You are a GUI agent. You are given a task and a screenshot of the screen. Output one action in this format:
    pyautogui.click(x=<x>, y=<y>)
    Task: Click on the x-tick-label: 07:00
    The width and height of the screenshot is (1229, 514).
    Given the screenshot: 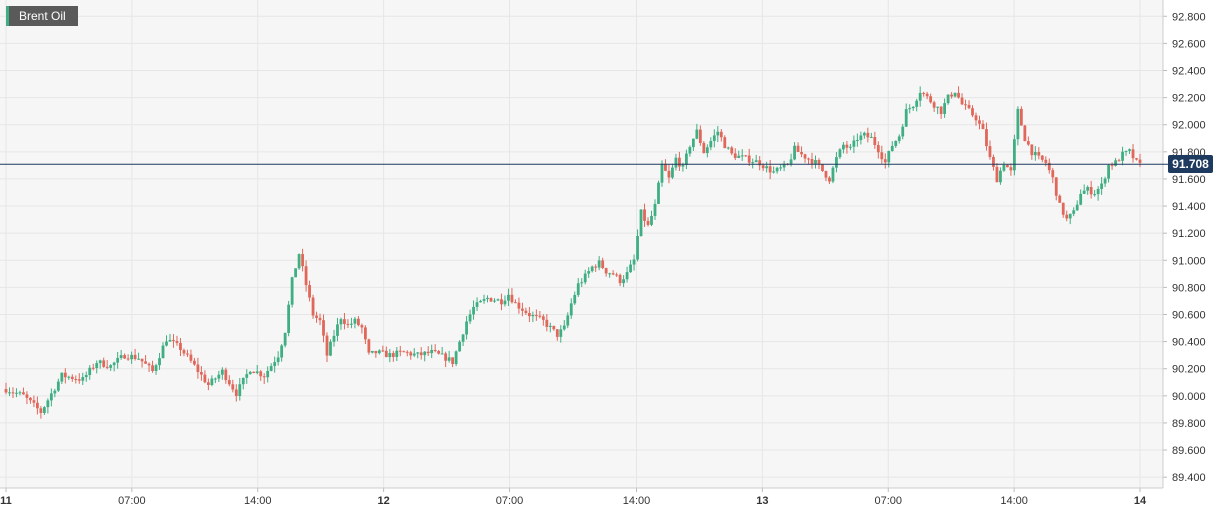 What is the action you would take?
    pyautogui.click(x=888, y=501)
    